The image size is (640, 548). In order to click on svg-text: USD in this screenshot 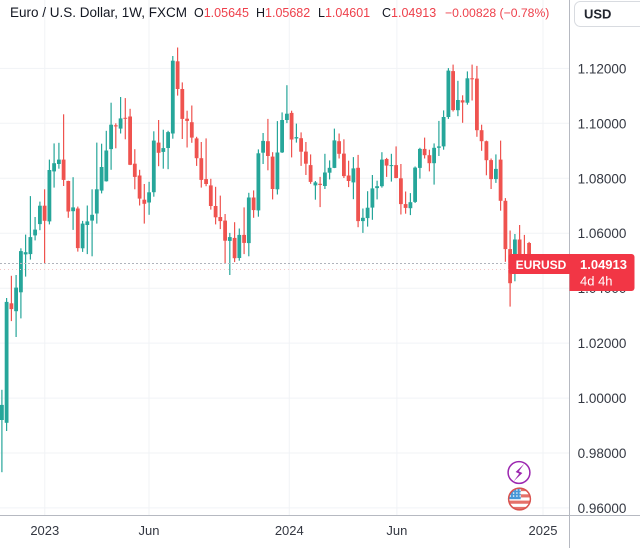, I will do `click(597, 14)`.